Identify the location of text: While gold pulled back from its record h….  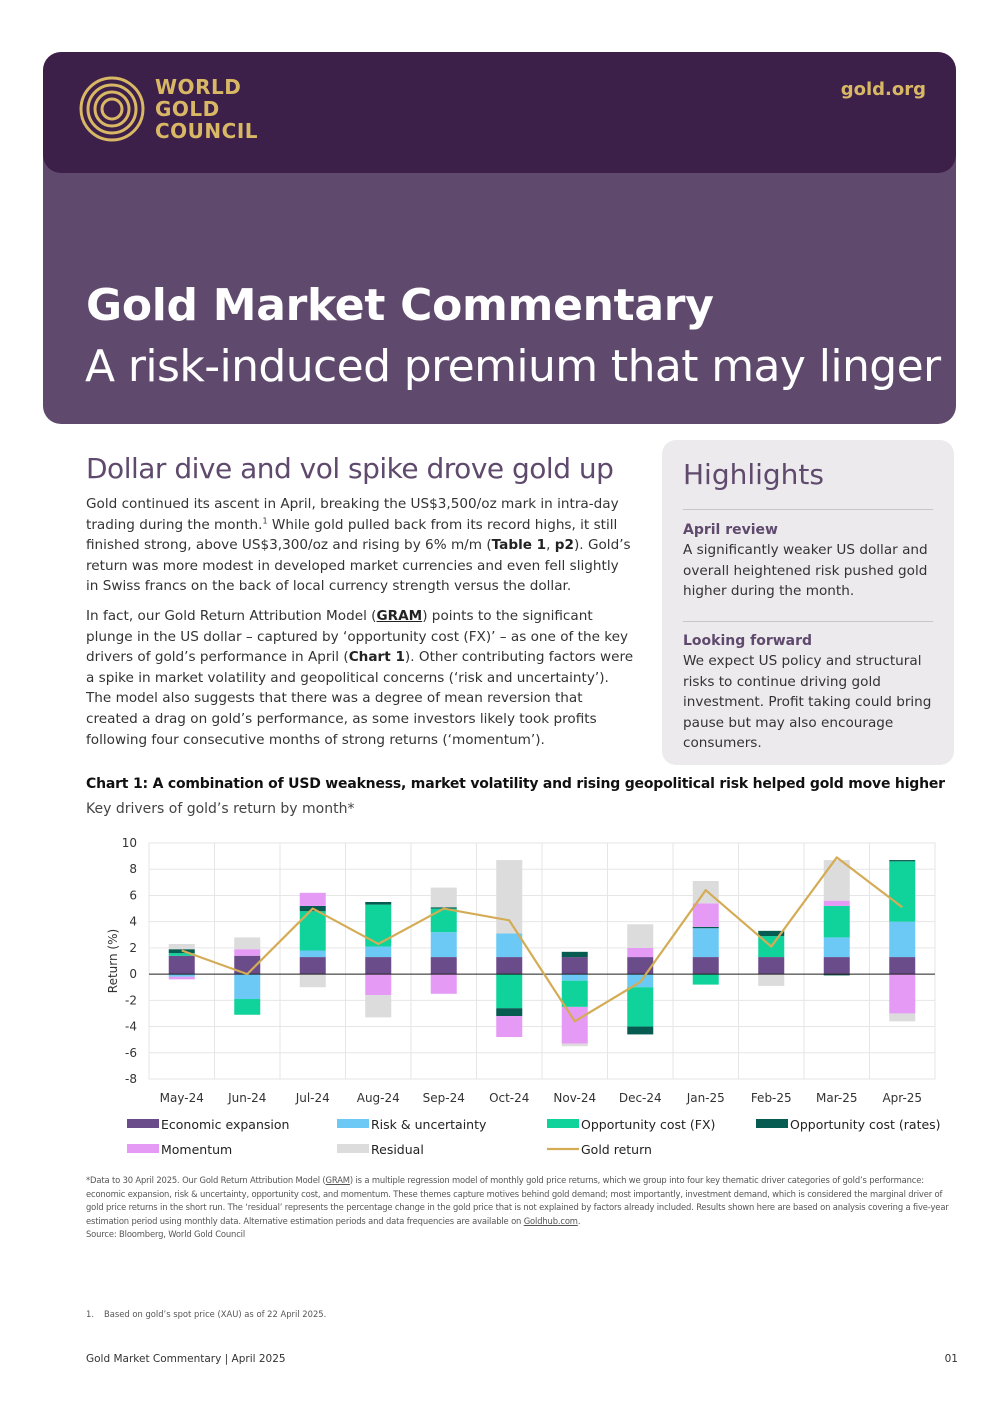
(352, 535).